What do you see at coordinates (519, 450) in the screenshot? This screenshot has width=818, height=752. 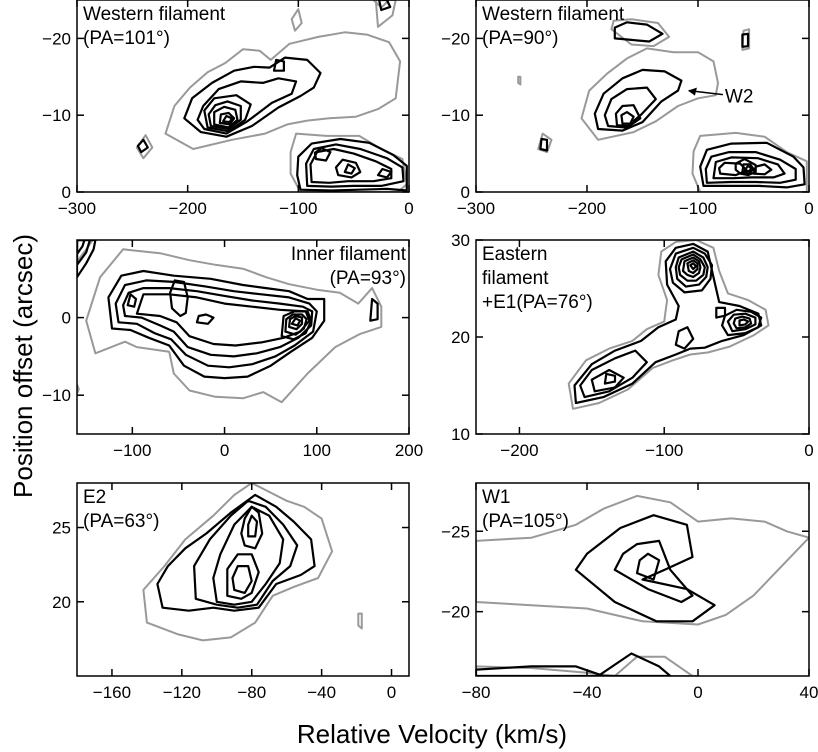 I see `x-tick-label: −200` at bounding box center [519, 450].